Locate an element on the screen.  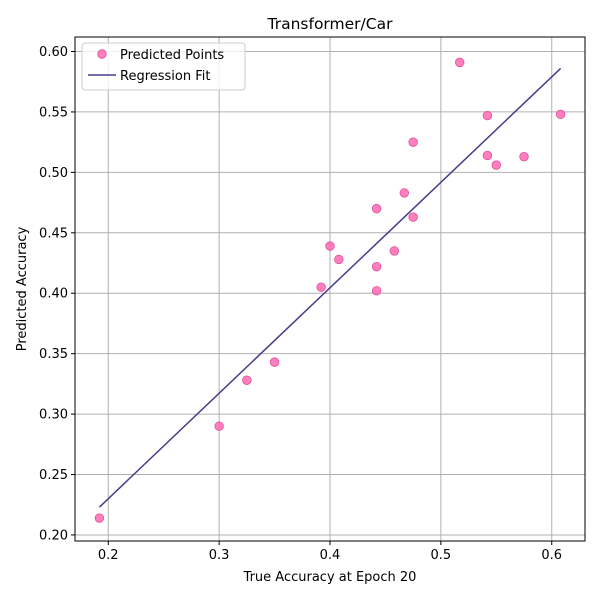
legend: Predicted Points Regression Fit is located at coordinates (163, 66).